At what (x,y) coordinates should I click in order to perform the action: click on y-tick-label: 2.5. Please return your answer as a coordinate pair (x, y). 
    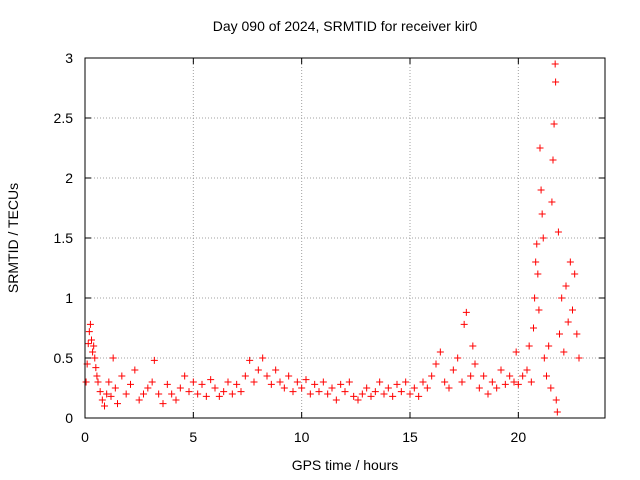
    Looking at the image, I should click on (64, 118).